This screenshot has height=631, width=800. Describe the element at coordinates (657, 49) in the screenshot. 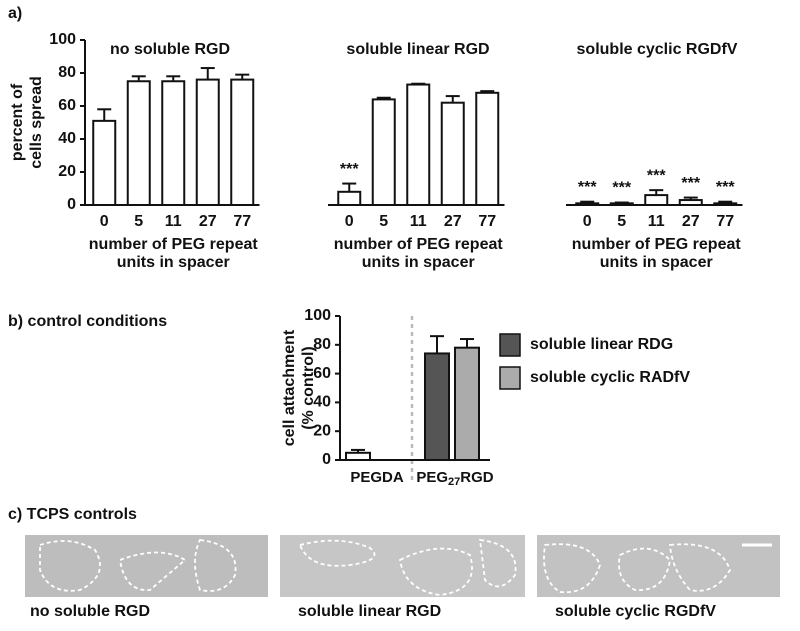

I see `chart-title: soluble cyclic RGDfV` at that location.